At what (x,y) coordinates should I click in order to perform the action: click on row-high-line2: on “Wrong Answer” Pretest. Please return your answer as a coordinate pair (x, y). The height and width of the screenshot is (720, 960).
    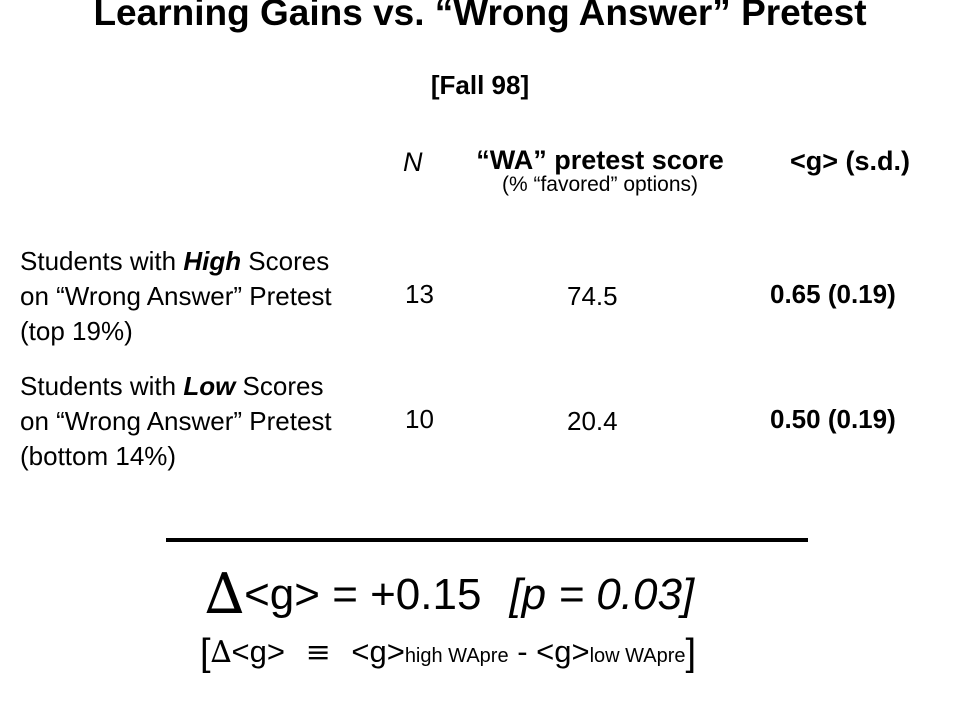
    Looking at the image, I should click on (176, 296).